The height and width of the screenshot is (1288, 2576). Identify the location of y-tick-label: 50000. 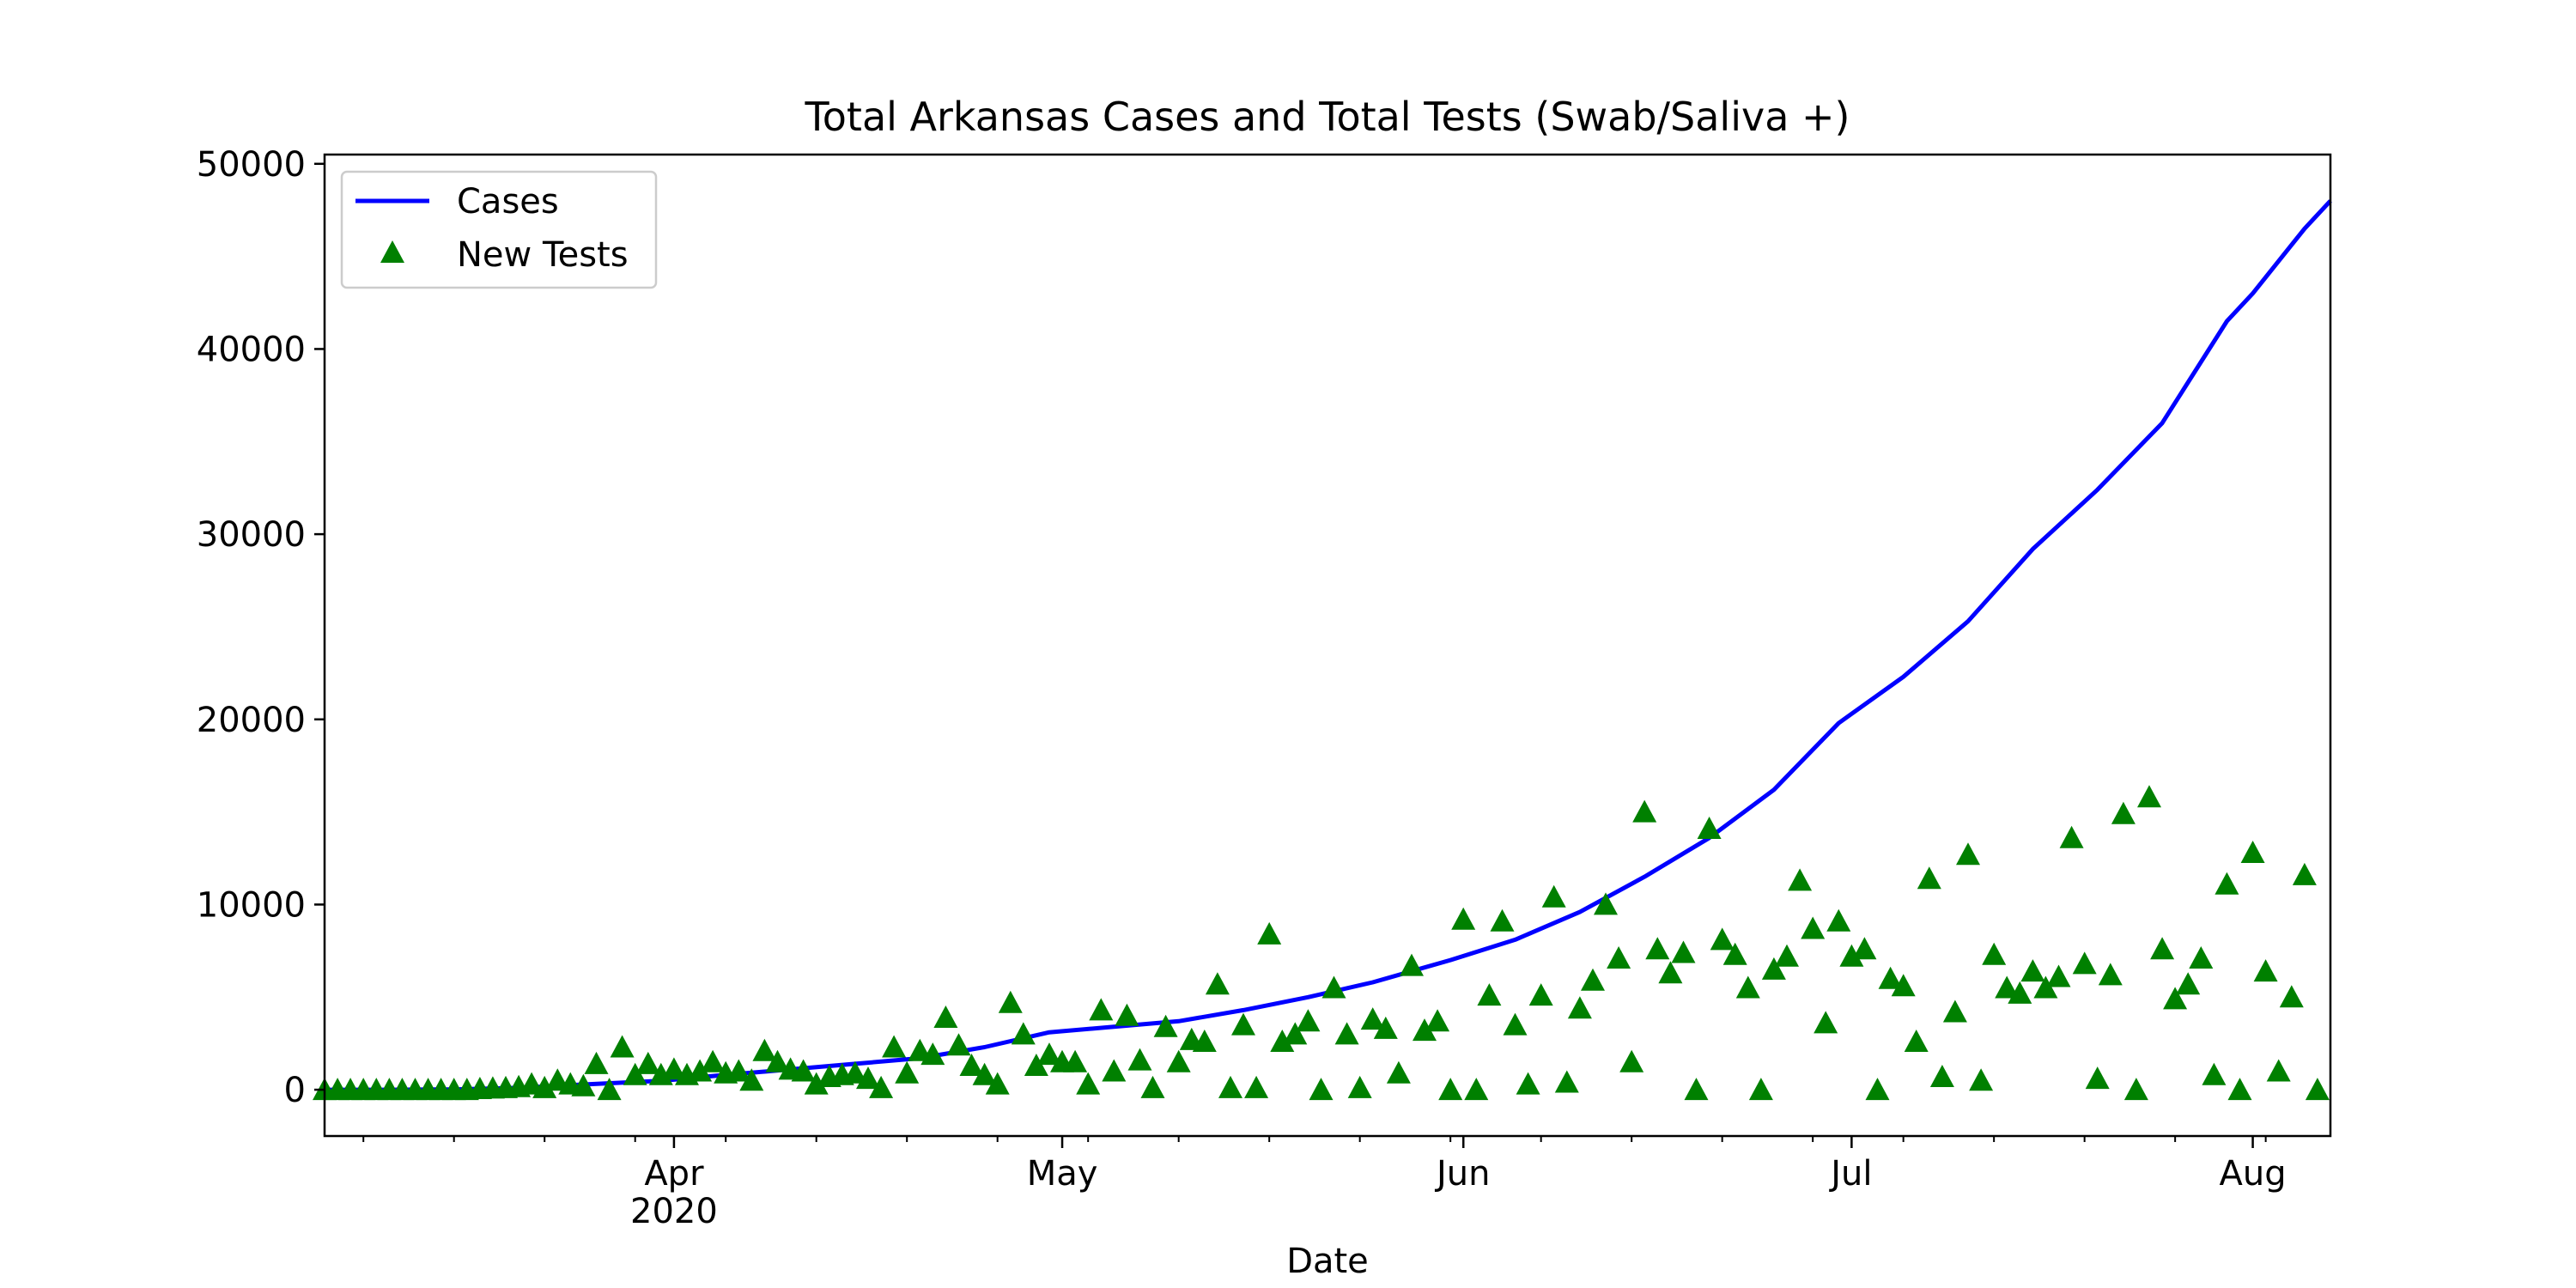
(251, 165).